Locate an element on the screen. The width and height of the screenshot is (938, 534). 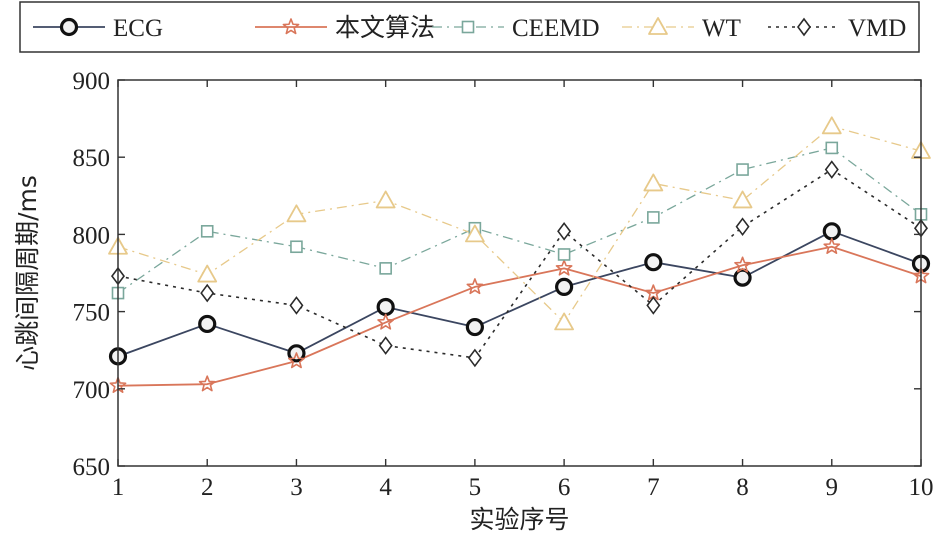
legend-label-4: VMD is located at coordinates (877, 28).